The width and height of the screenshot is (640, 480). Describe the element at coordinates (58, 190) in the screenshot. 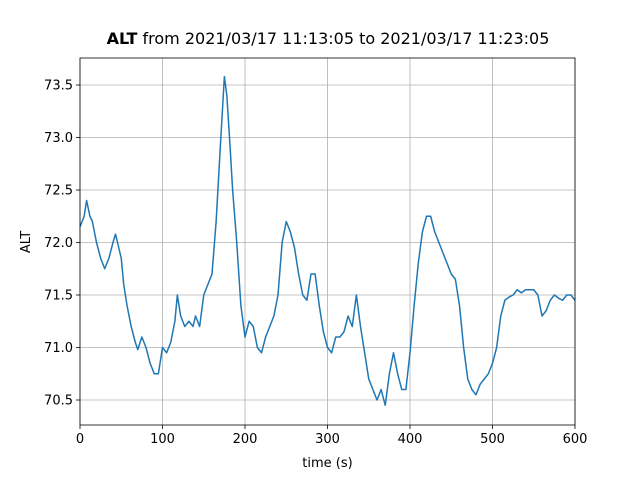

I see `y-tick-label: 72.5` at that location.